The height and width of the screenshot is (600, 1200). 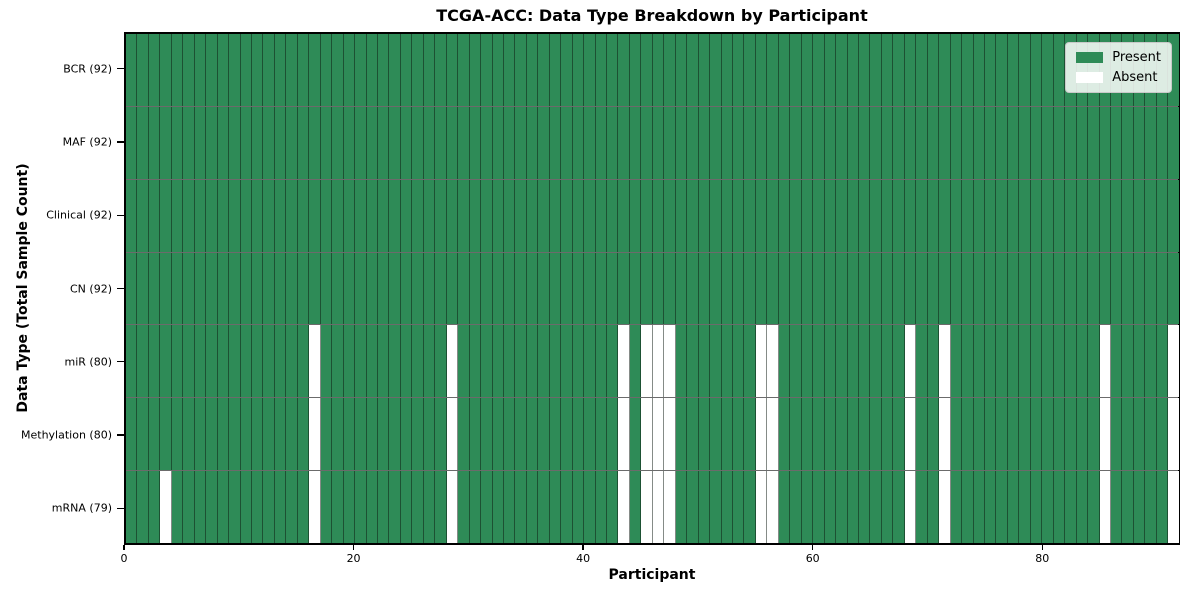 I want to click on y-tick-label: Clinical (92), so click(x=79, y=215).